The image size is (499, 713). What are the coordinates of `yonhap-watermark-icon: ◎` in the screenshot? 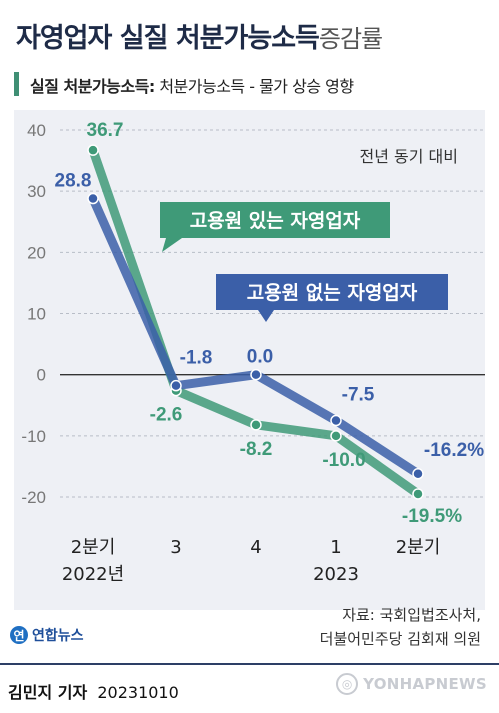 It's located at (347, 684).